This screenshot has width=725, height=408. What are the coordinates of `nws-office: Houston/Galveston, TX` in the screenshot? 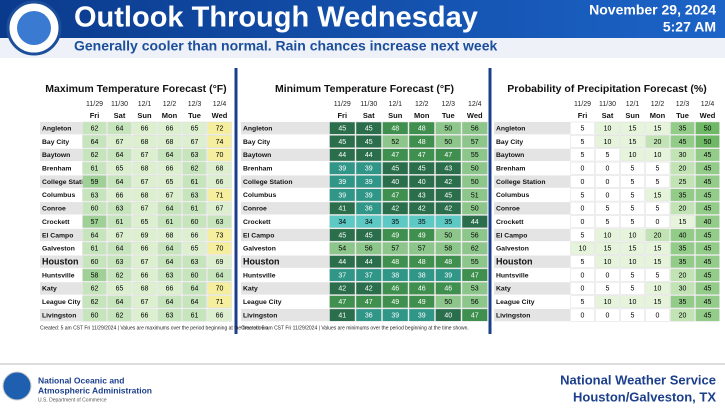 It's located at (644, 396).